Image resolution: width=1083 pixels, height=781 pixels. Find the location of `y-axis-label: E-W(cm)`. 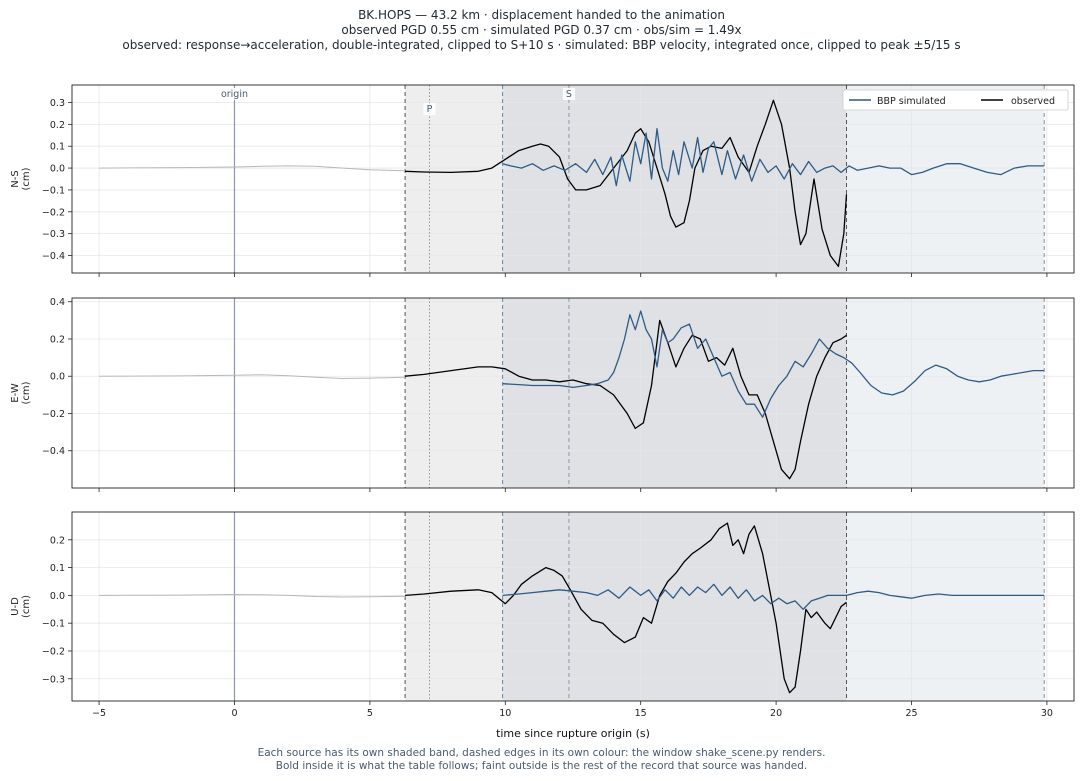

y-axis-label: E-W(cm) is located at coordinates (21, 392).